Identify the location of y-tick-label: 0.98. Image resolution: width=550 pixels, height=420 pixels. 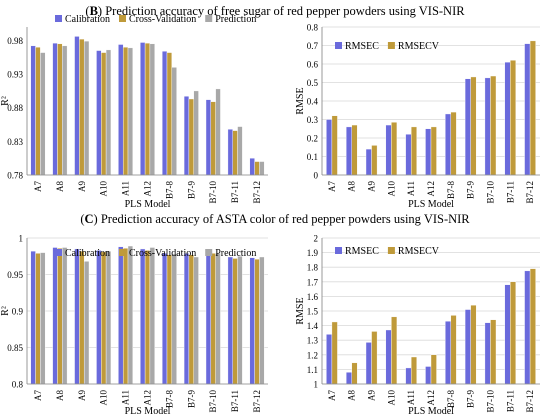
(15, 41).